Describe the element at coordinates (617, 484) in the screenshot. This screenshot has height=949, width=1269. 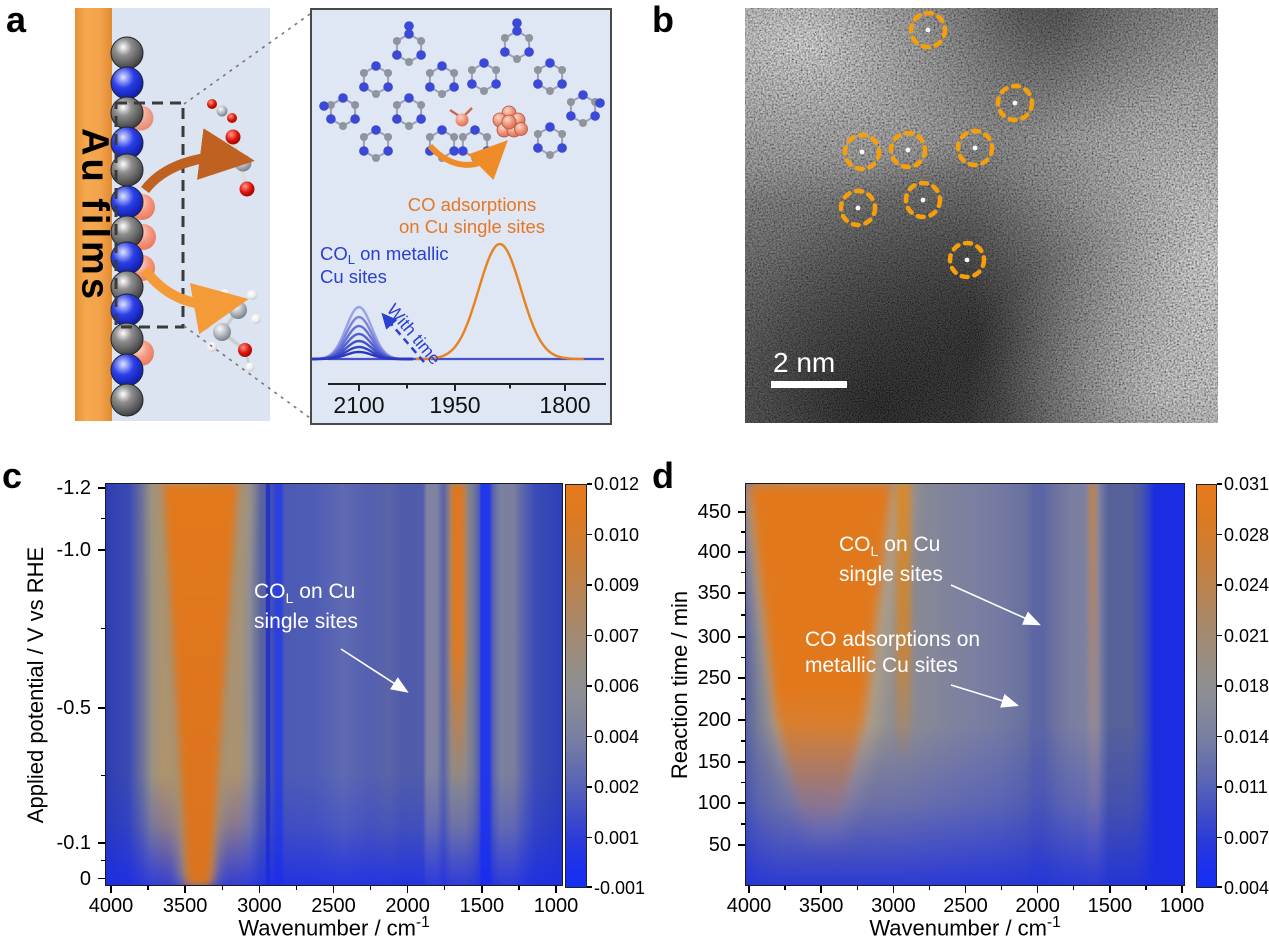
I see `panel-c-cbar-label: 0.012` at that location.